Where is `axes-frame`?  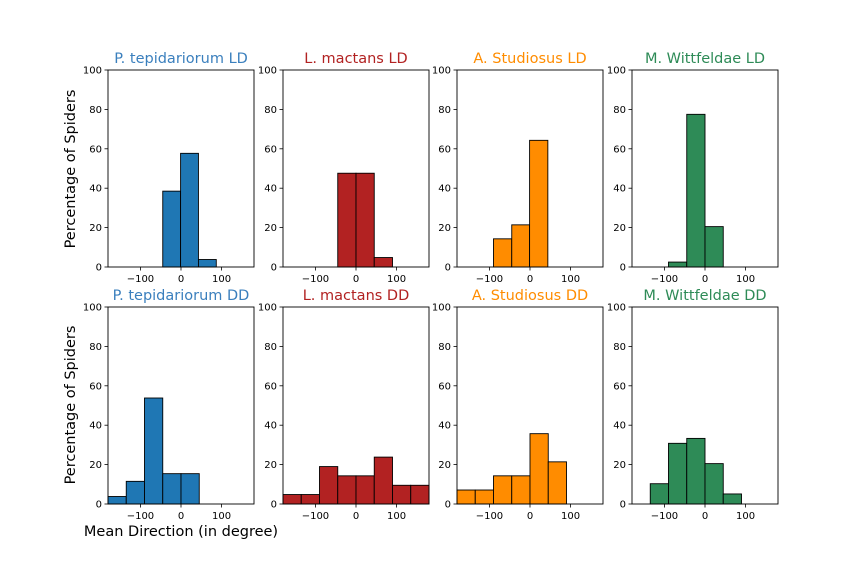 axes-frame is located at coordinates (356, 405).